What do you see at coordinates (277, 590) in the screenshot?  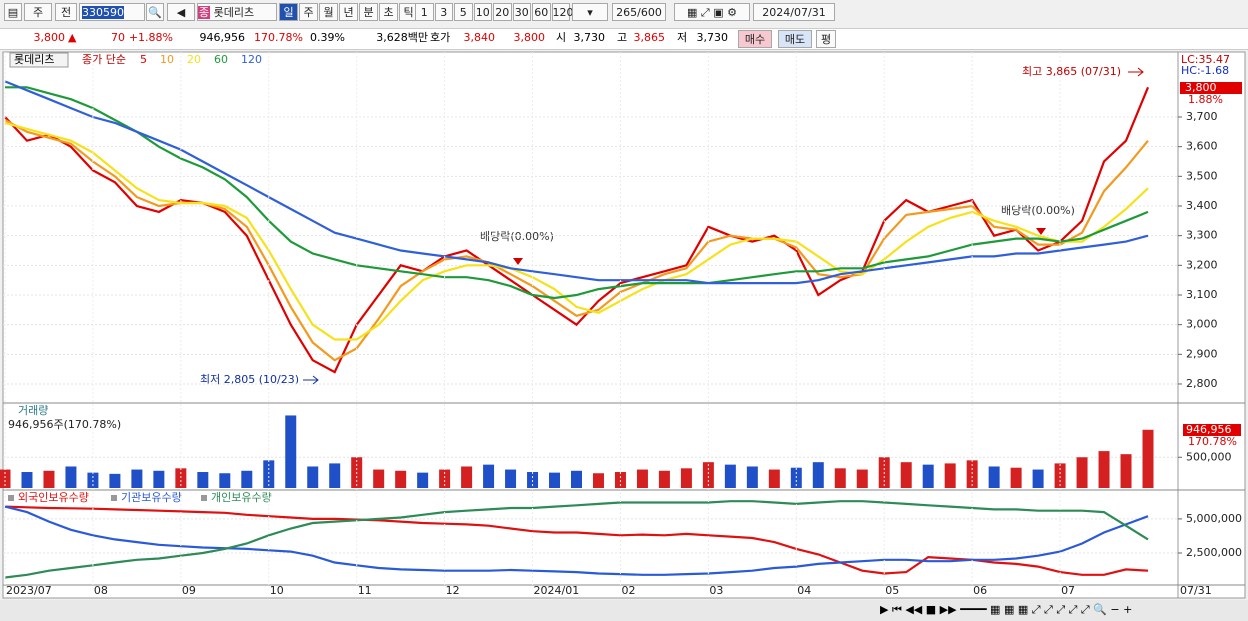 I see `x-tick-label: 10` at bounding box center [277, 590].